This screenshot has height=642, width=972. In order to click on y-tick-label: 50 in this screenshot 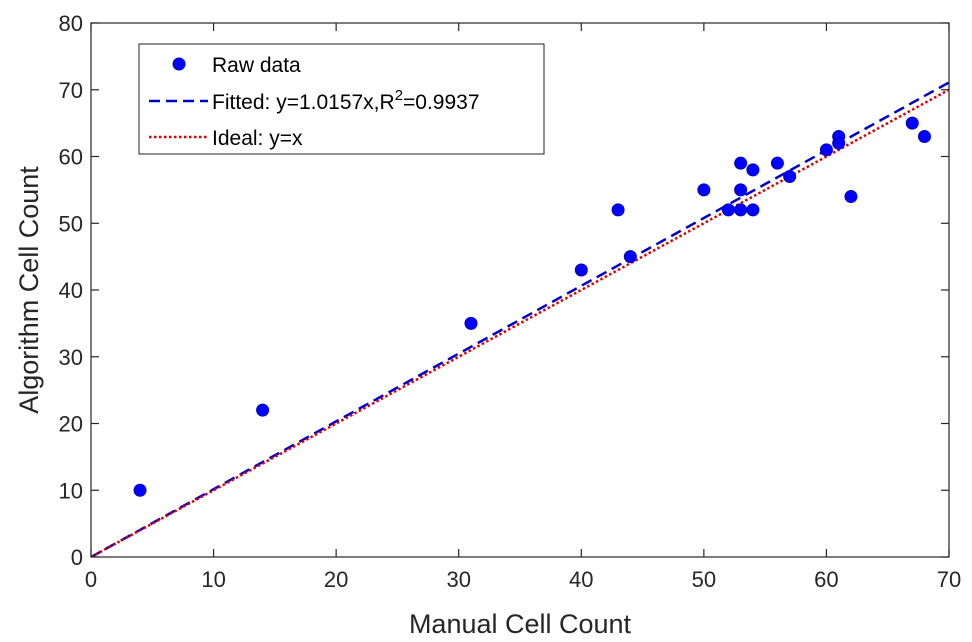, I will do `click(71, 223)`.